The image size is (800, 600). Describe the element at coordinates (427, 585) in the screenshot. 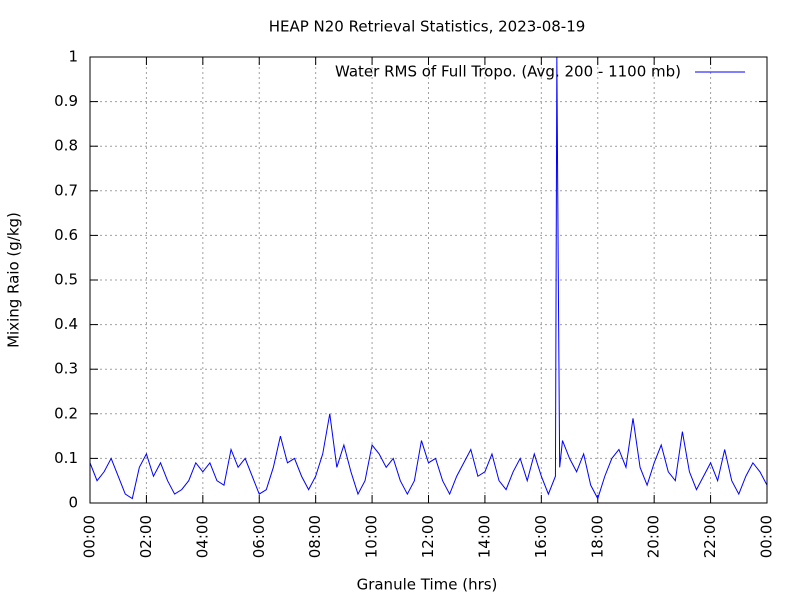

I see `x-axis-label: Granule Time (hrs)` at that location.